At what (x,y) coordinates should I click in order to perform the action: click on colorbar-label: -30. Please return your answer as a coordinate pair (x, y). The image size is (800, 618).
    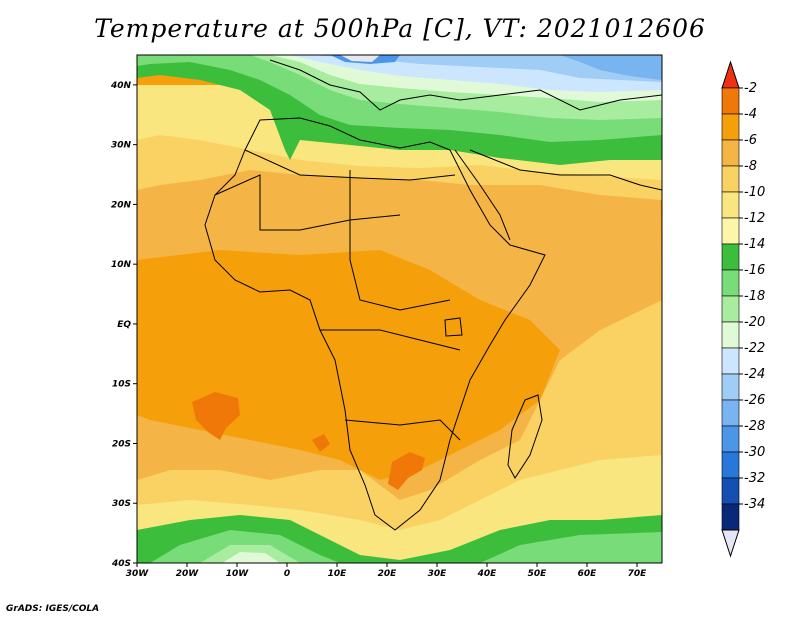
    Looking at the image, I should click on (754, 452).